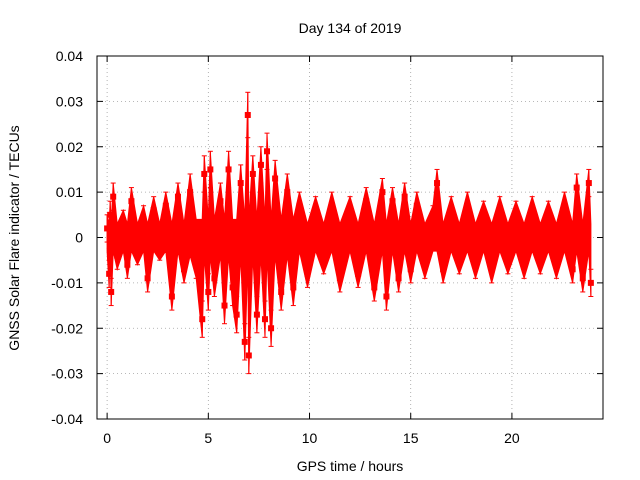 Image resolution: width=640 pixels, height=480 pixels. Describe the element at coordinates (67, 328) in the screenshot. I see `y-tick-label: -0.02` at that location.